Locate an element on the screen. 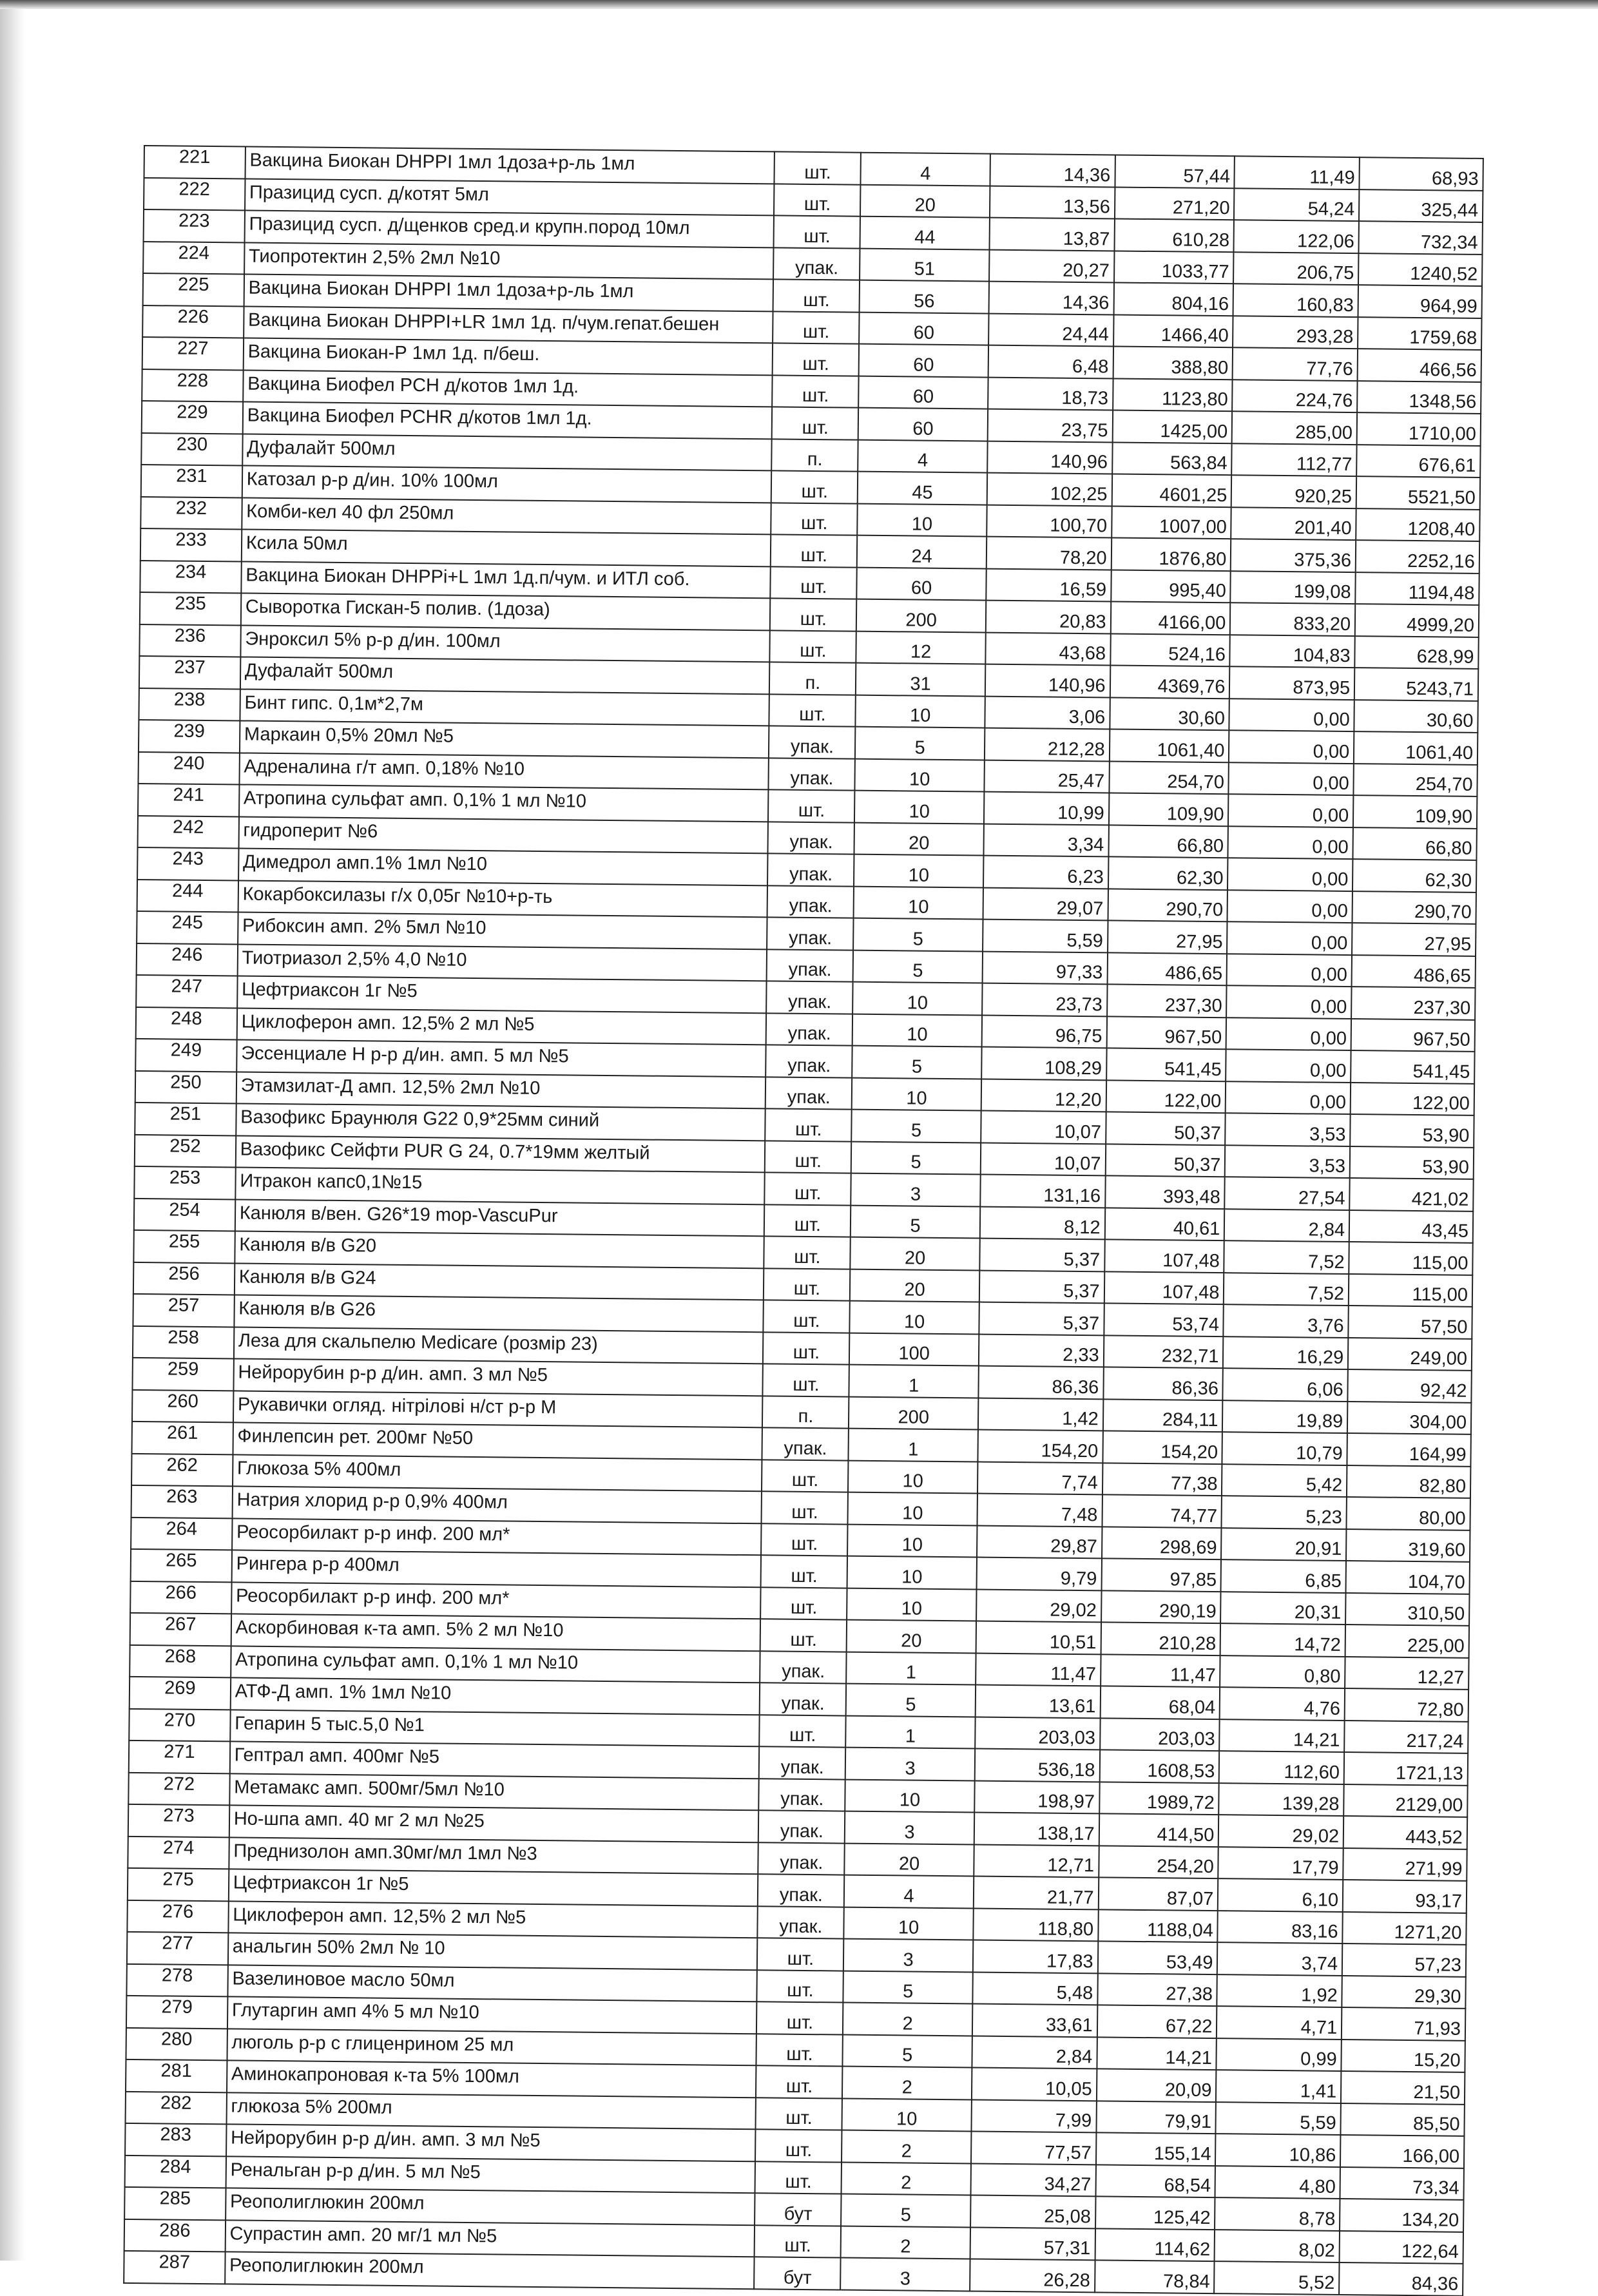 The image size is (1598, 2296). row-number-cell: 228 is located at coordinates (193, 385).